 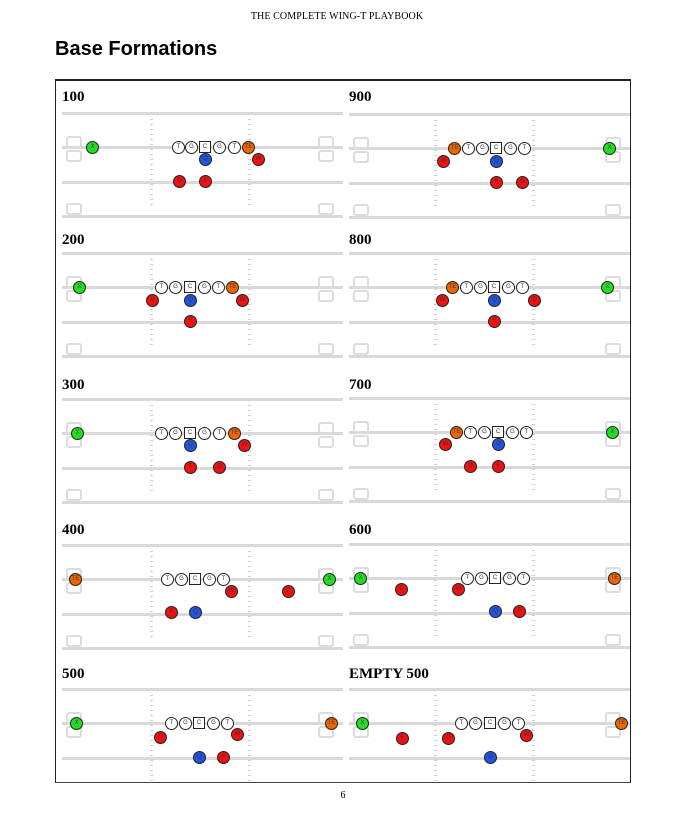 I want to click on formation-name: 300, so click(x=73, y=385).